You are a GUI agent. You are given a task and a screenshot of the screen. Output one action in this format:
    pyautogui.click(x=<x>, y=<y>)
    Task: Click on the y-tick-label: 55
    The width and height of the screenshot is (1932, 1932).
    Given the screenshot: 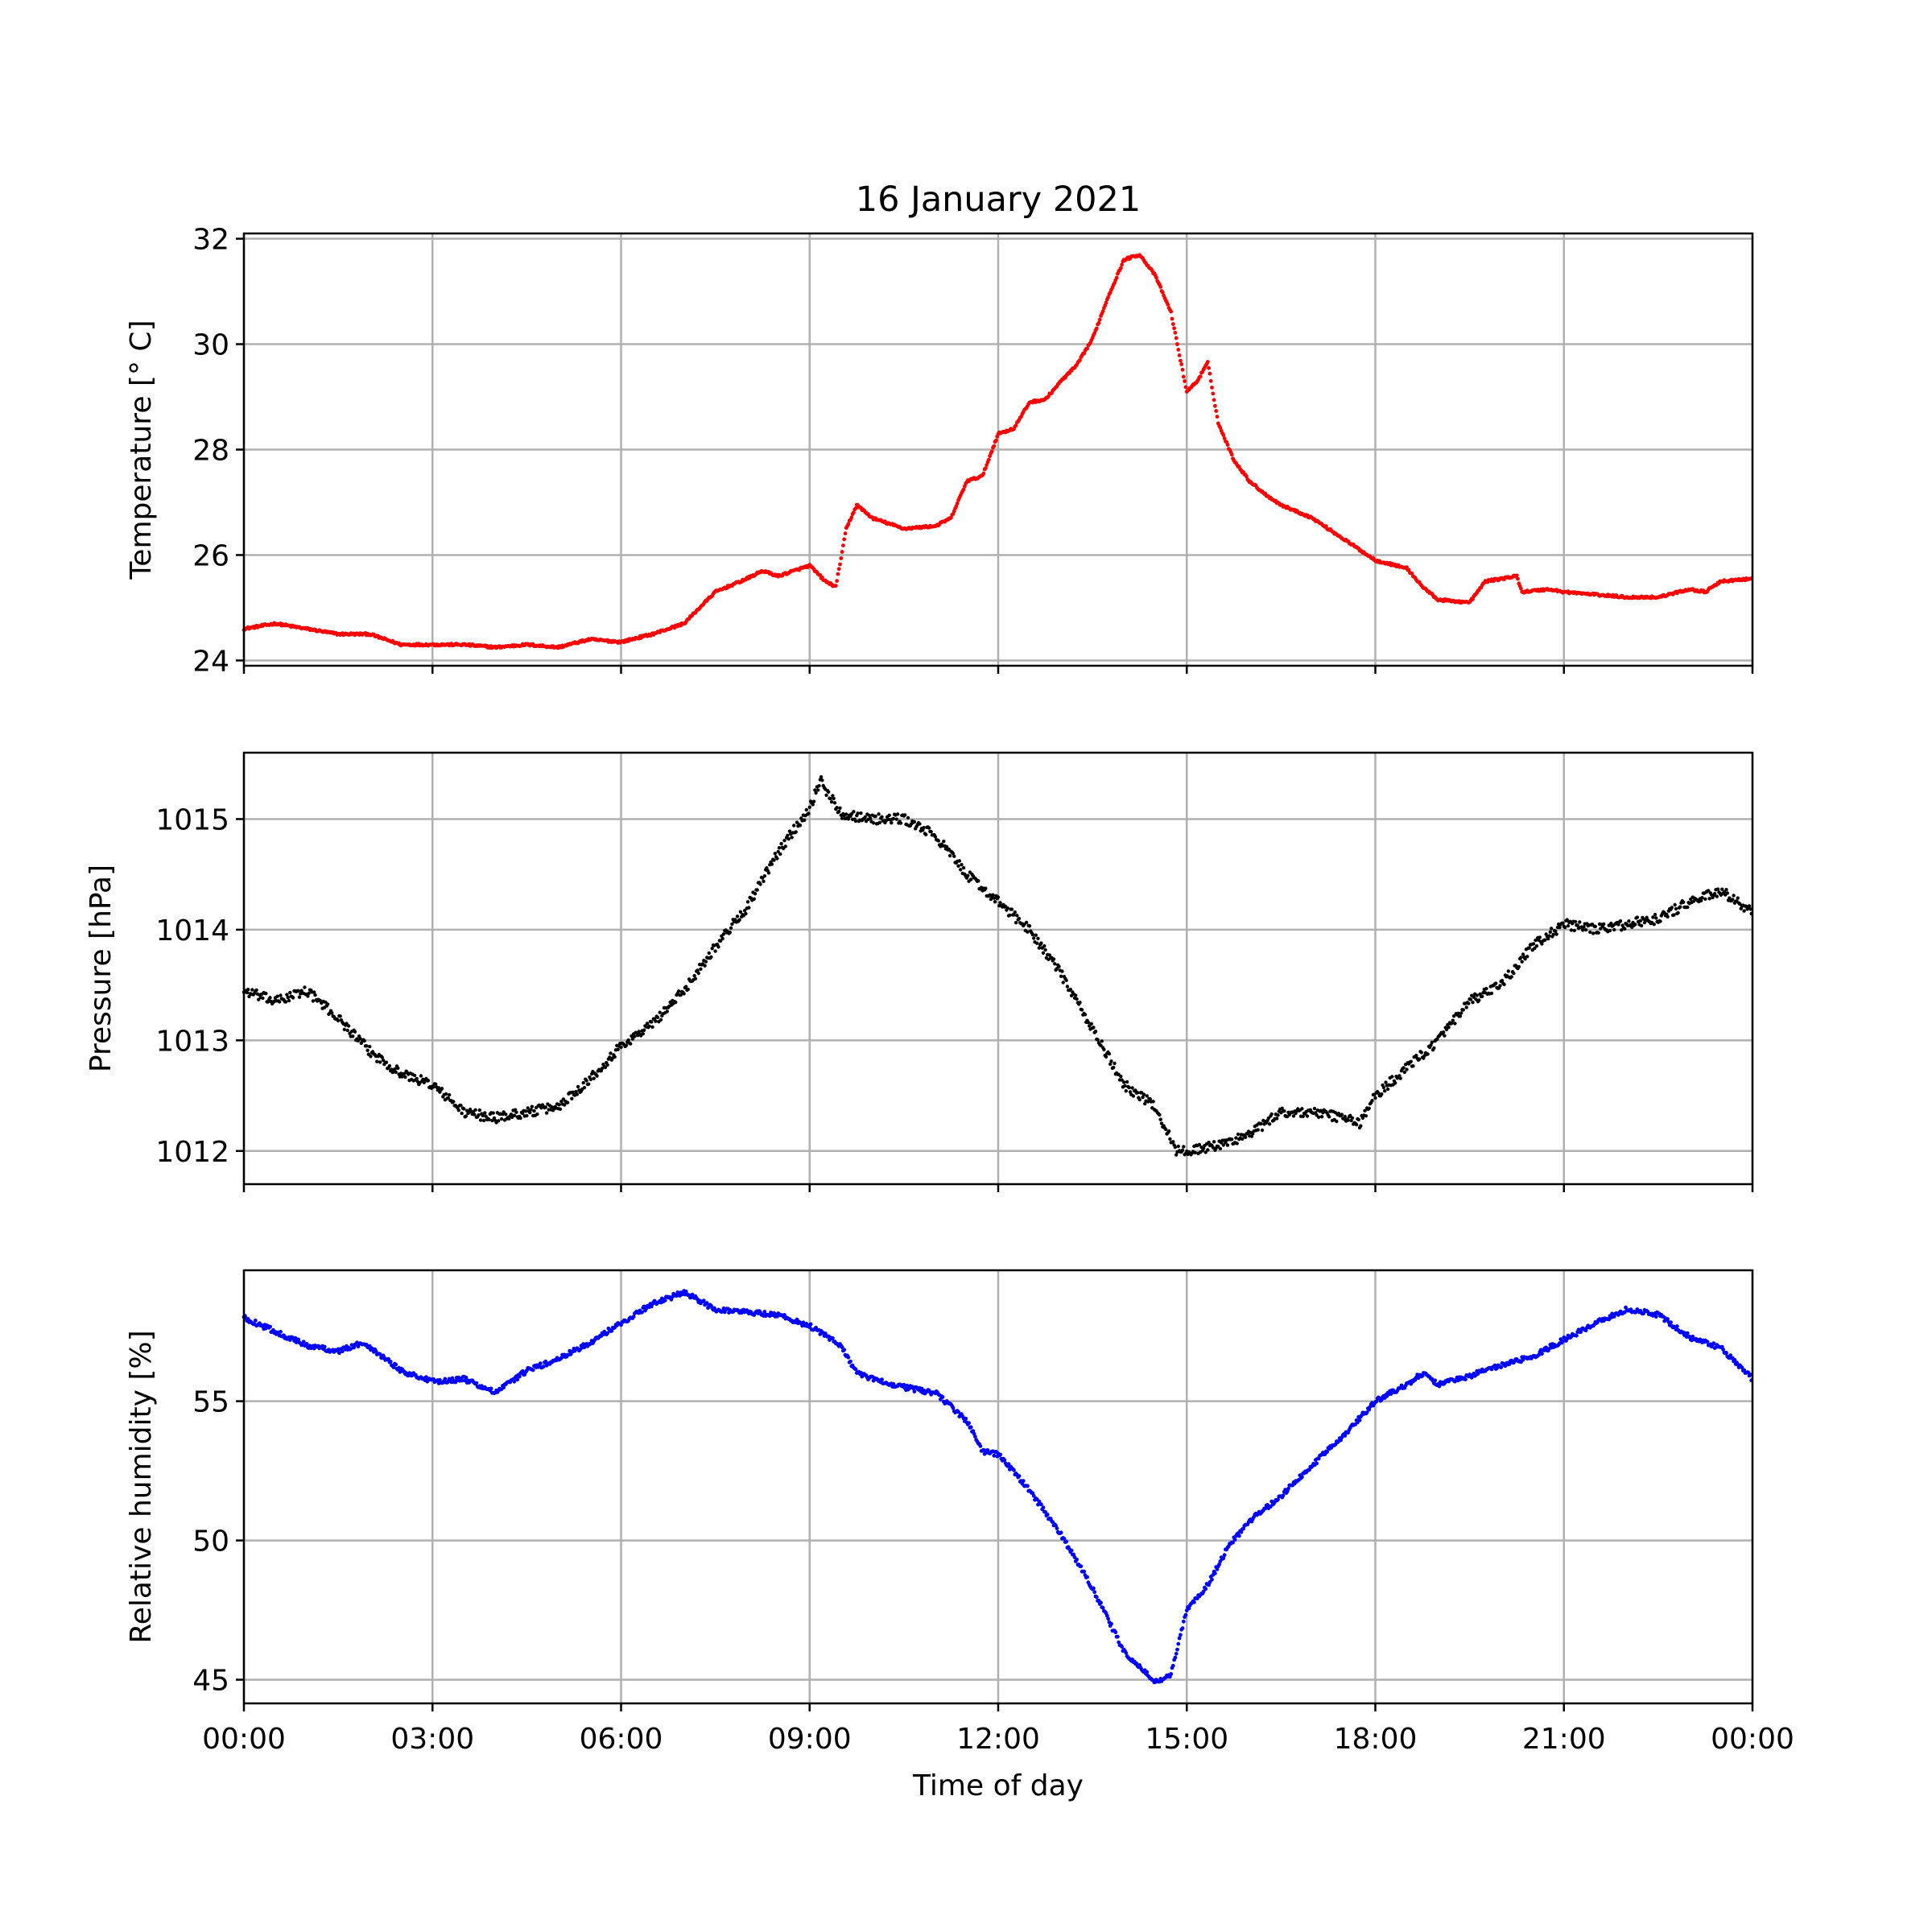 What is the action you would take?
    pyautogui.click(x=211, y=1402)
    